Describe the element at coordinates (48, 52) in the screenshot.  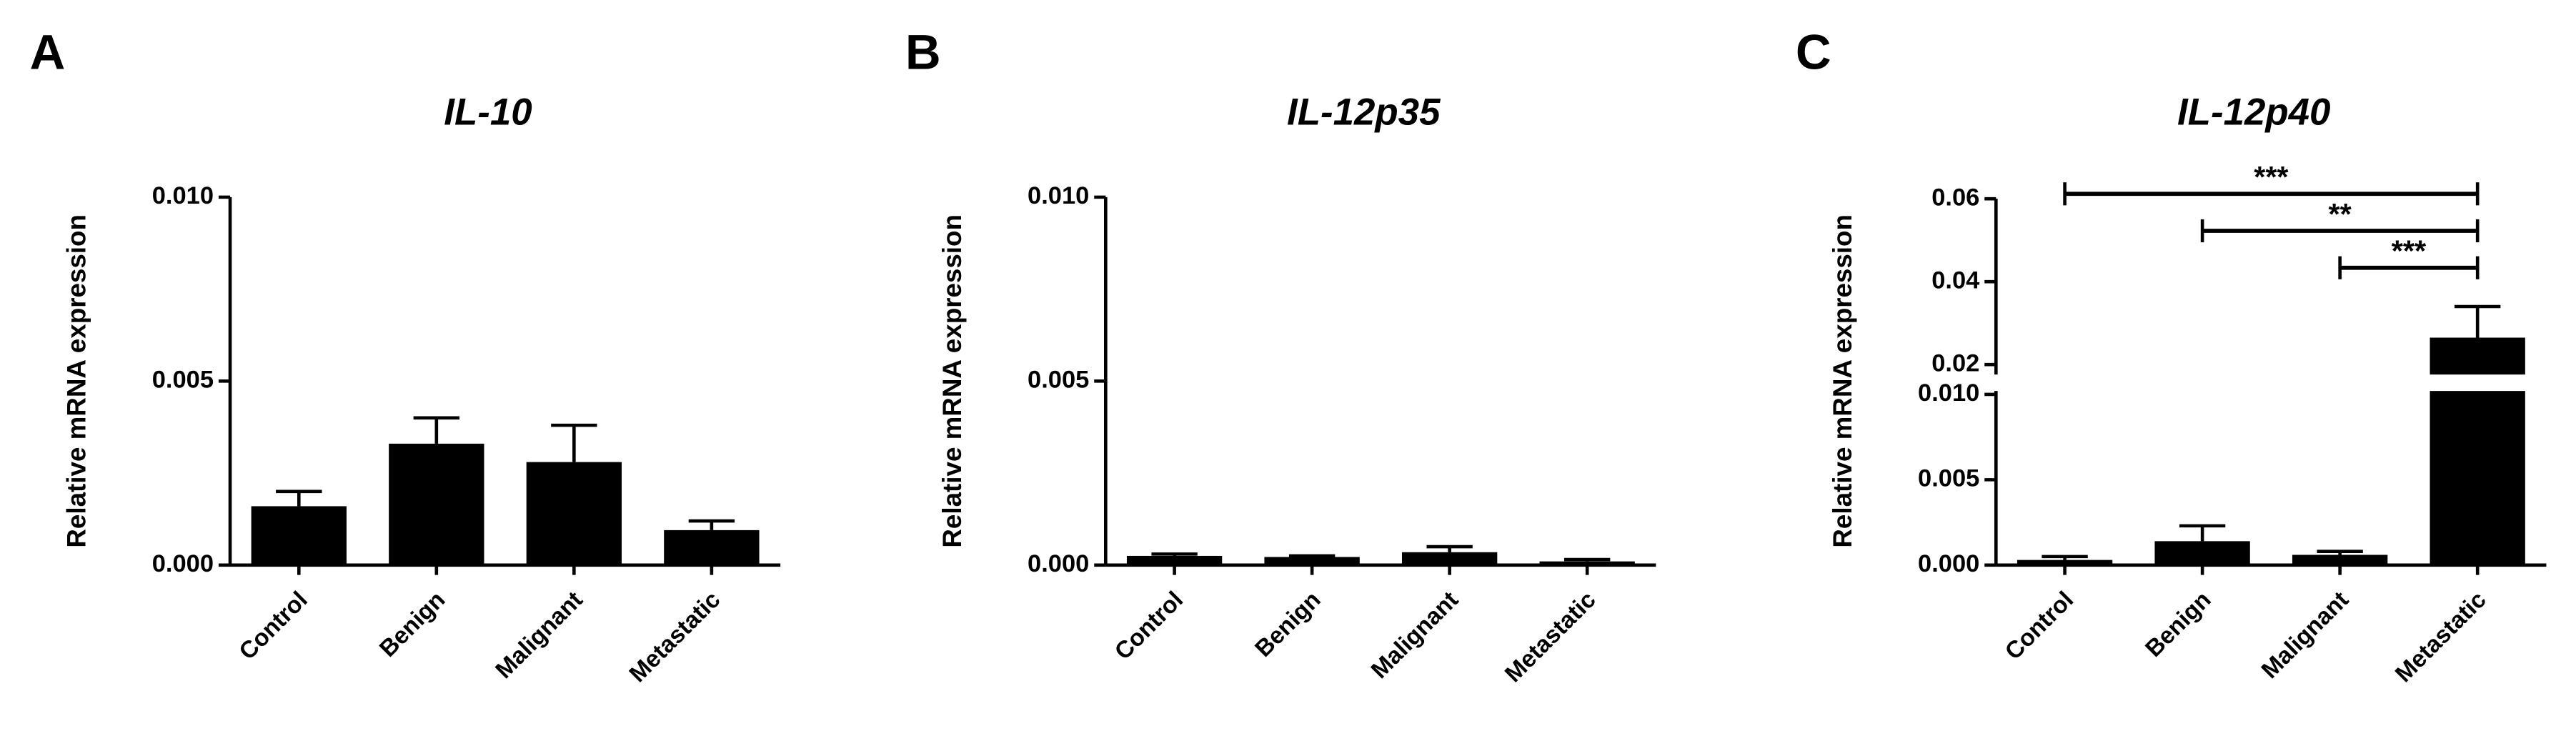
I see `panel-label: A` at that location.